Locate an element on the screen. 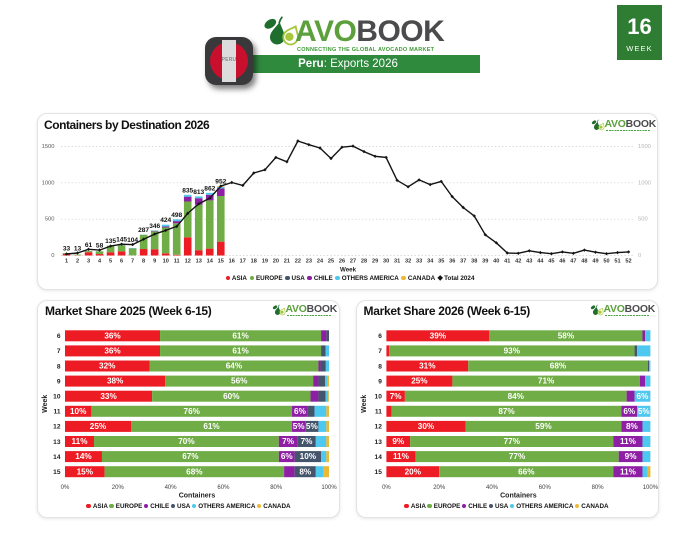 The height and width of the screenshot is (533, 700). svg-text: 25 is located at coordinates (331, 262).